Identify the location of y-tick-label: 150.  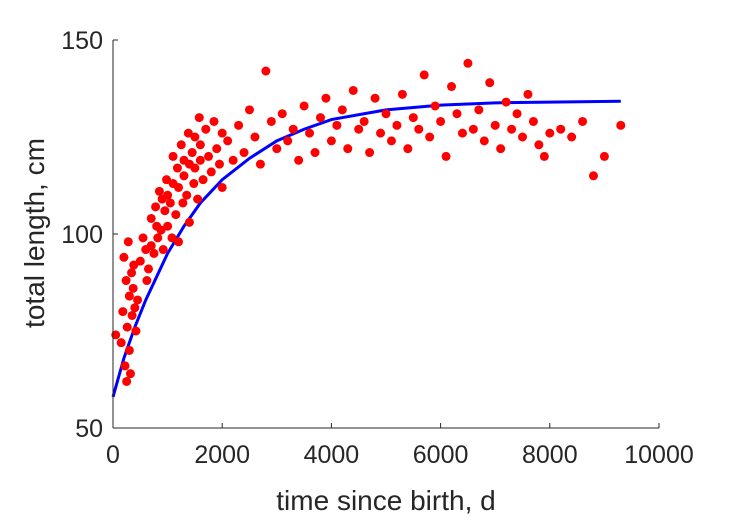
(82, 41).